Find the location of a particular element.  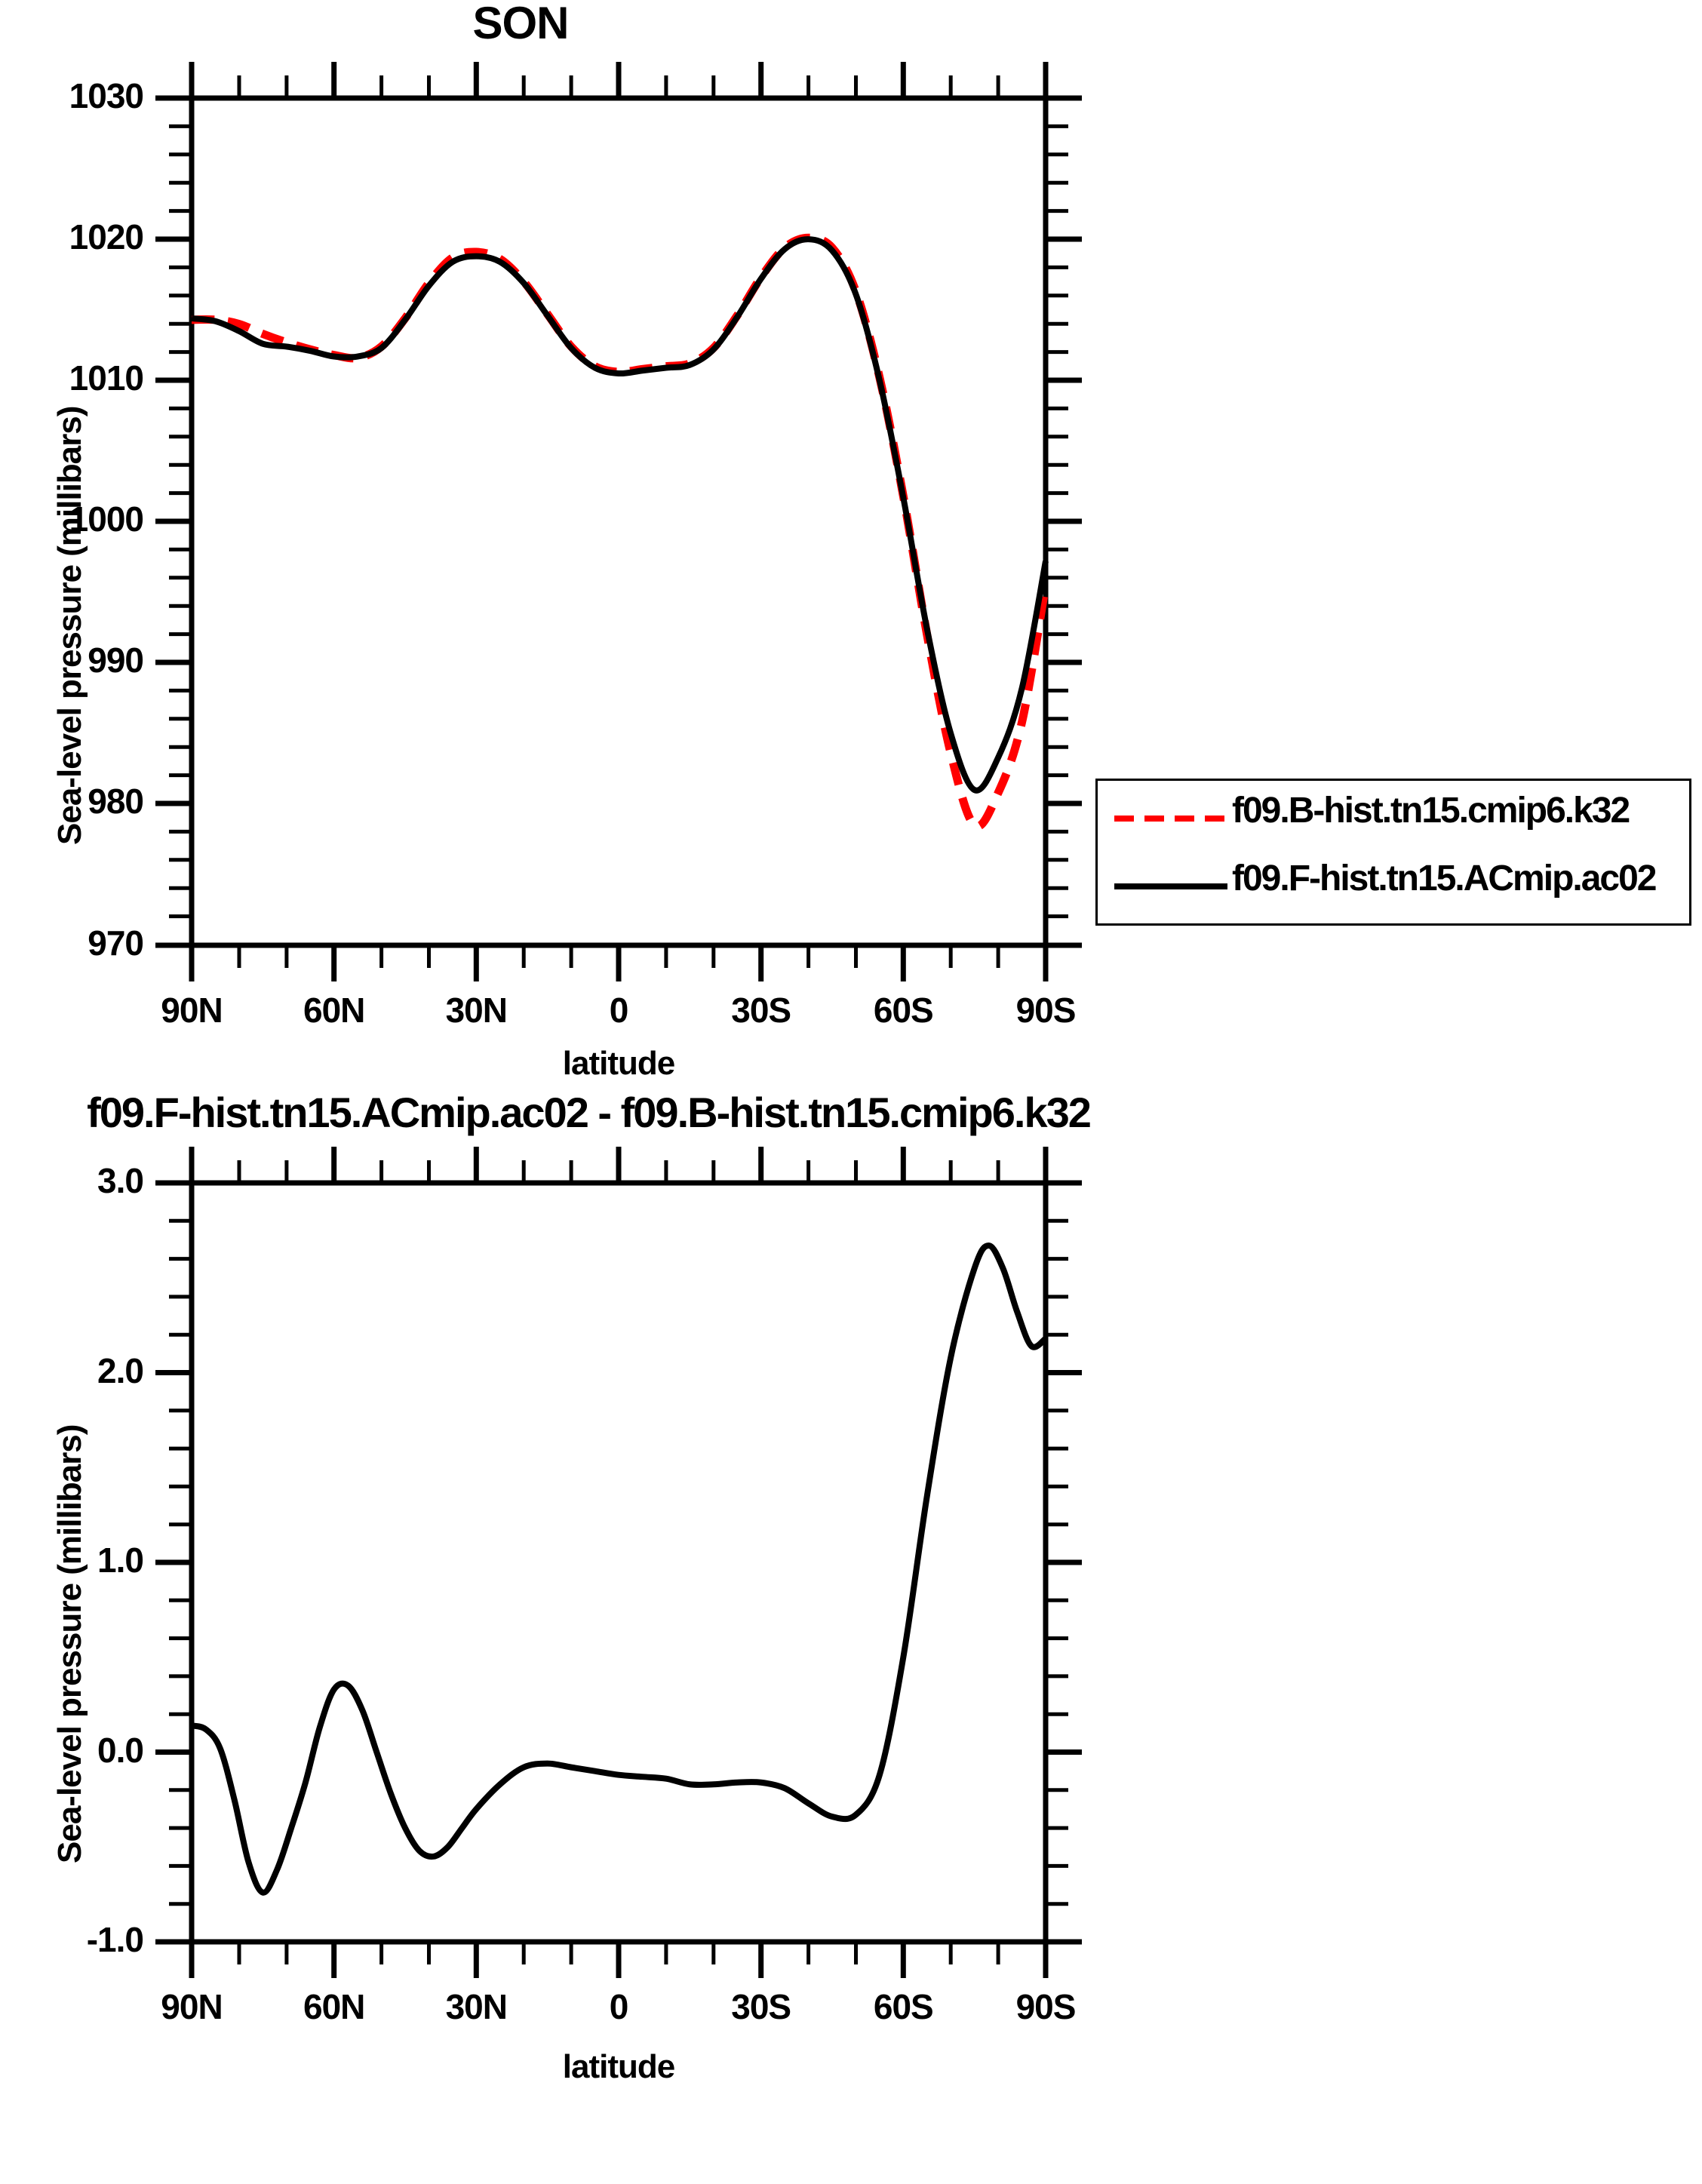

top-y-minor-ticks is located at coordinates (181, 521).